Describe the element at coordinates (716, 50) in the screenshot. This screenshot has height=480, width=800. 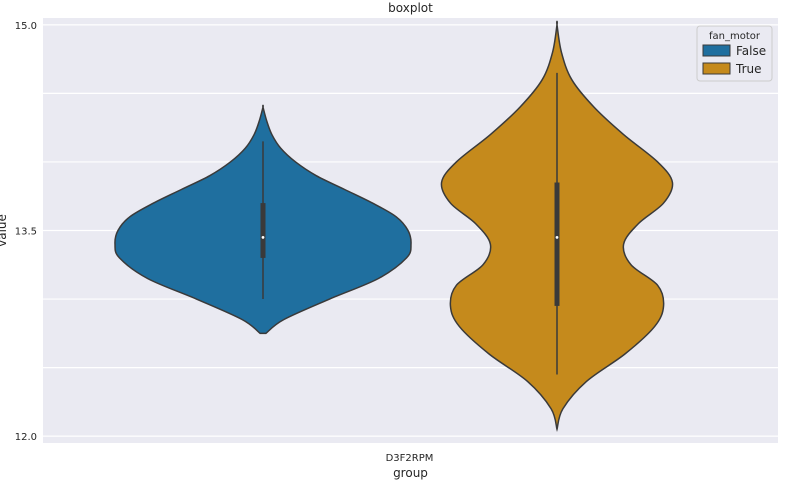
I see `legend-swatch-false` at that location.